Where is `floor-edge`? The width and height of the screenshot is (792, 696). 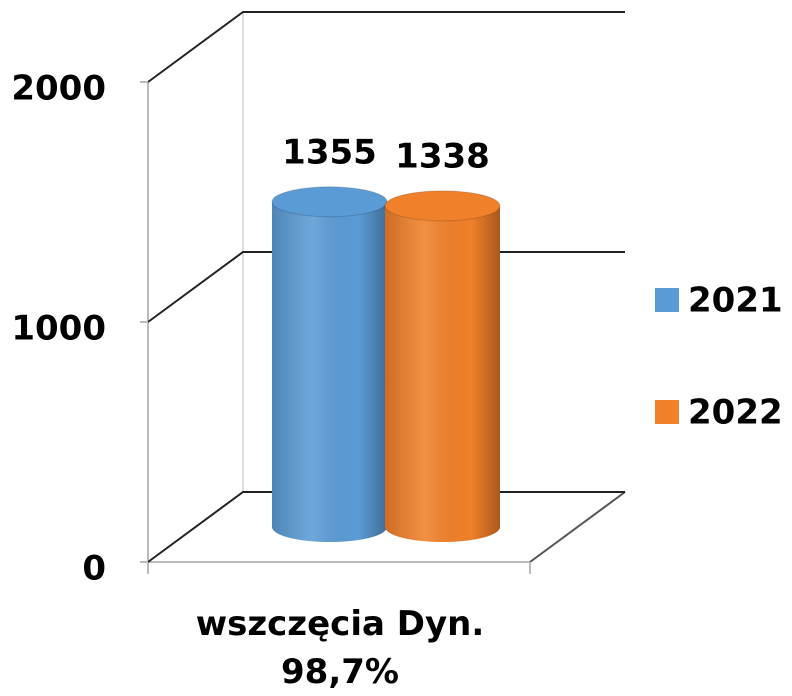
floor-edge is located at coordinates (577, 527).